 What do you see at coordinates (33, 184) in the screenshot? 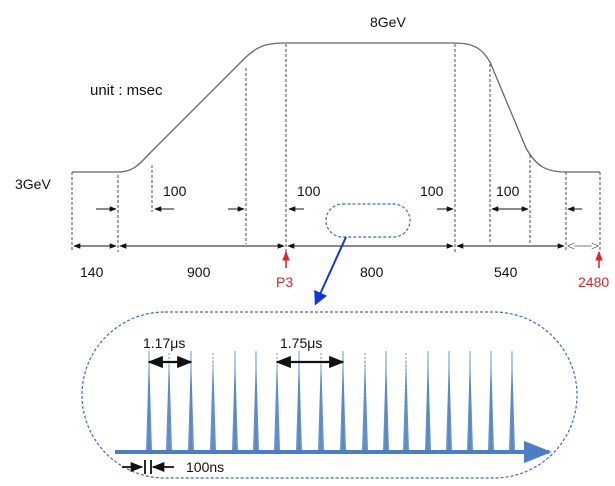
I see `energy-bottom-label: 3GeV` at bounding box center [33, 184].